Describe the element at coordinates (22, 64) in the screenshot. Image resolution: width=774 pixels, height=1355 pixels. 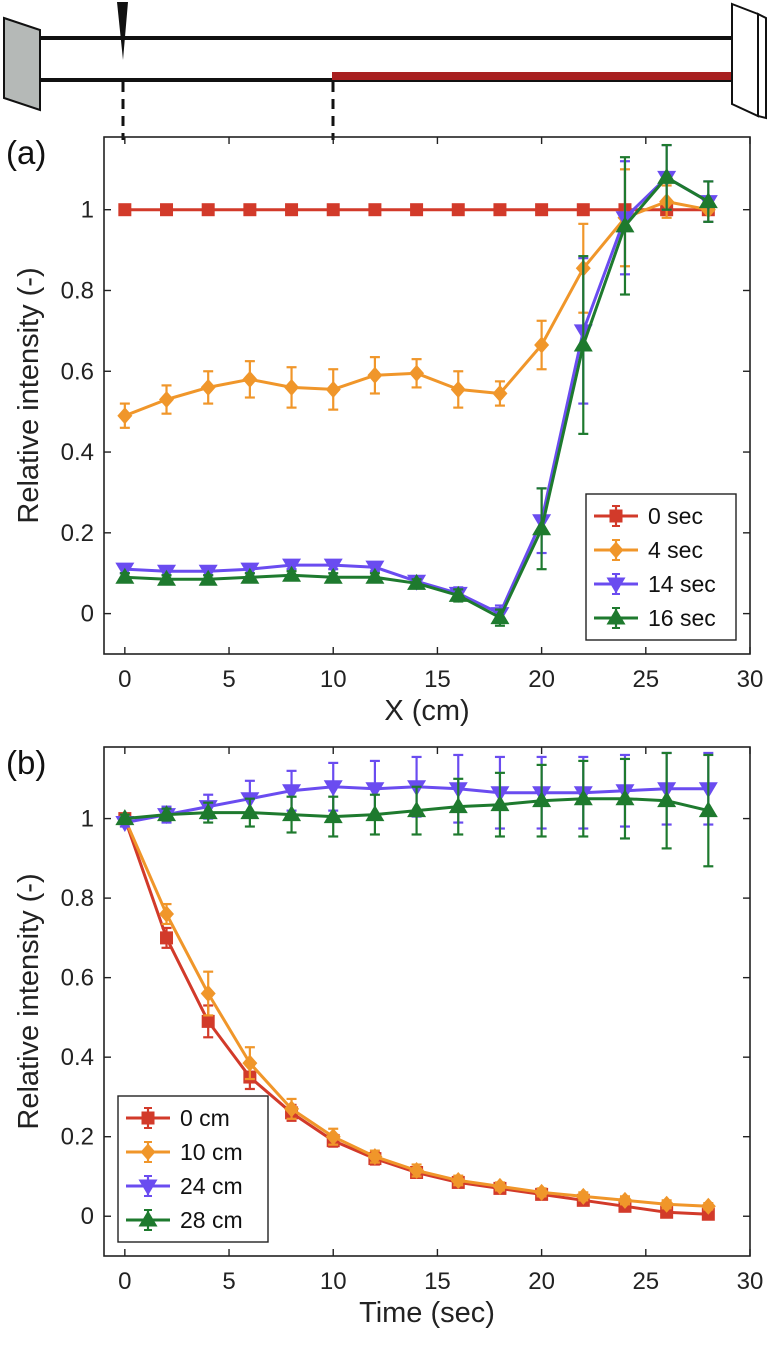
I see `left-end-cap` at that location.